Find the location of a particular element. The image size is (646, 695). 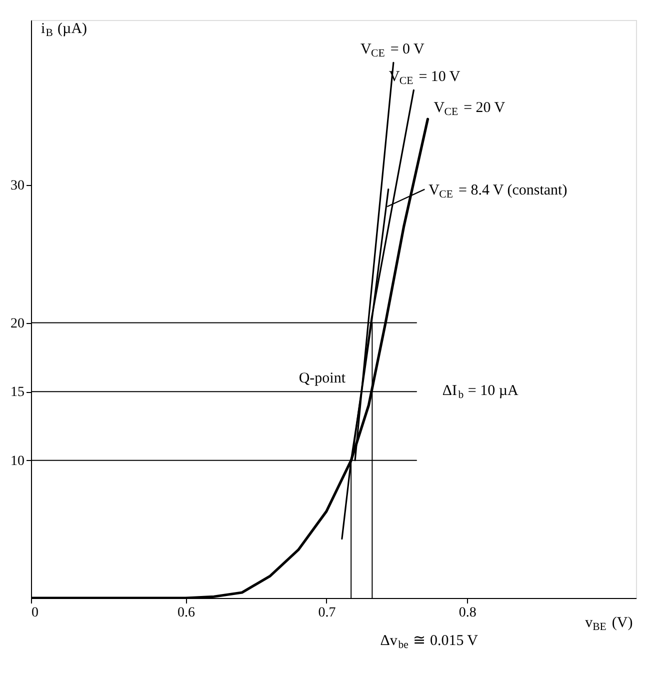

x-tick-label: 0.7 is located at coordinates (327, 613).